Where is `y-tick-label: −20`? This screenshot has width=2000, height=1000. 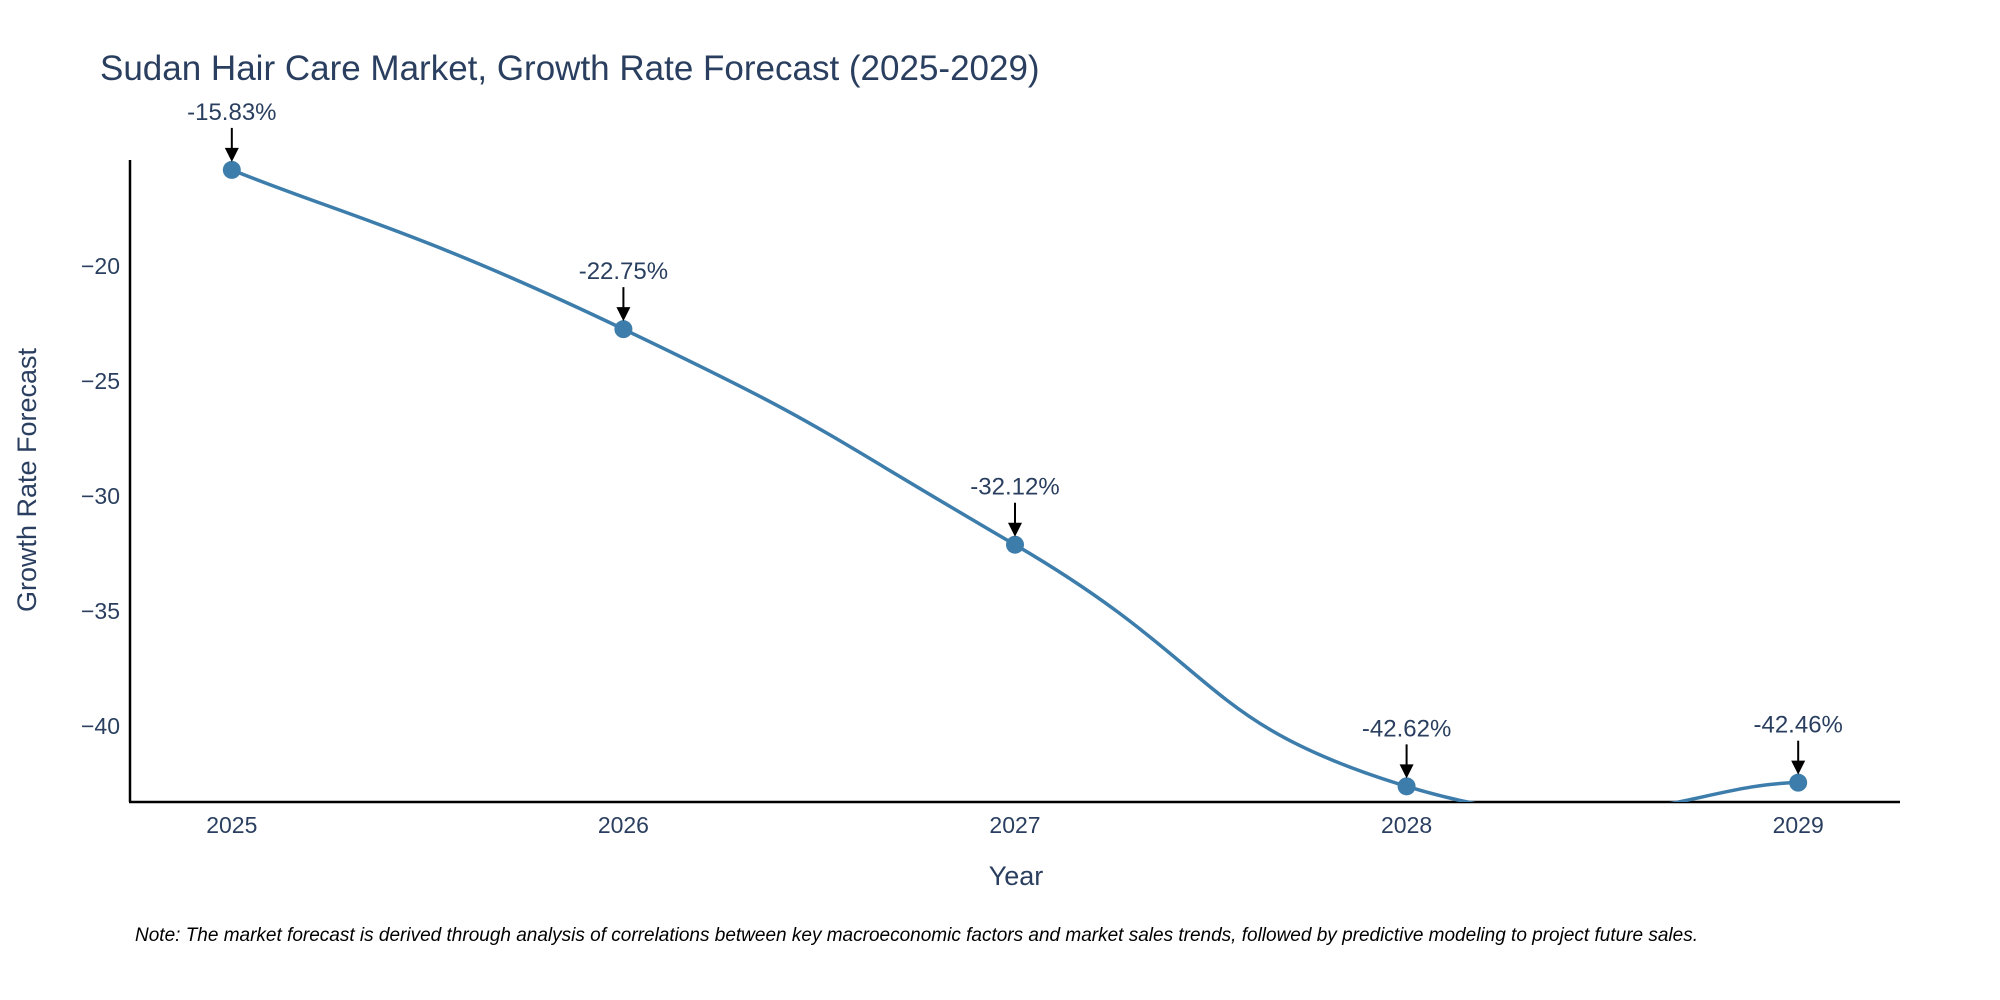 y-tick-label: −20 is located at coordinates (100, 266).